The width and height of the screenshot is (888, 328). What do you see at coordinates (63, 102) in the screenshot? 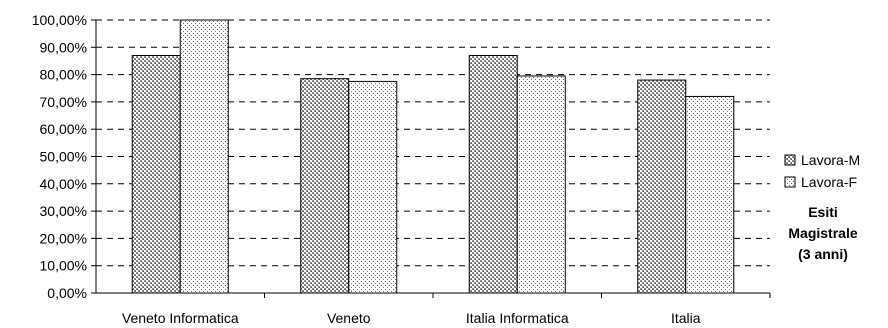
I see `y-tick-label: 70,00%` at bounding box center [63, 102].